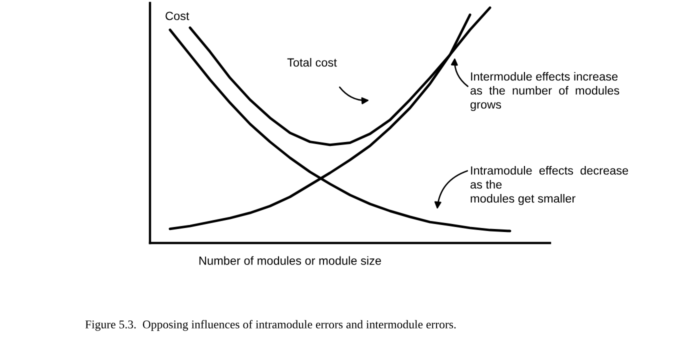 The height and width of the screenshot is (338, 694). What do you see at coordinates (270, 325) in the screenshot?
I see `caption: Figure 5.3. Opposing influences of intramodule errors and intermodule errors.` at bounding box center [270, 325].